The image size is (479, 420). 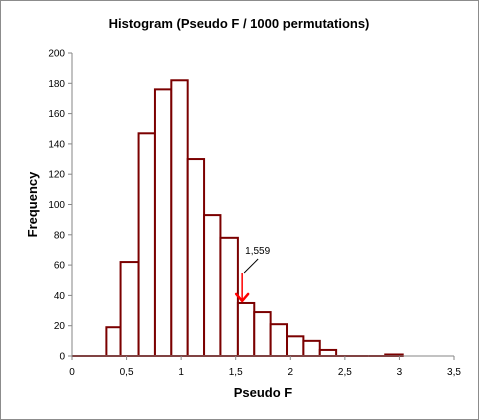 What do you see at coordinates (251, 266) in the screenshot?
I see `annotation-leader-line` at bounding box center [251, 266].